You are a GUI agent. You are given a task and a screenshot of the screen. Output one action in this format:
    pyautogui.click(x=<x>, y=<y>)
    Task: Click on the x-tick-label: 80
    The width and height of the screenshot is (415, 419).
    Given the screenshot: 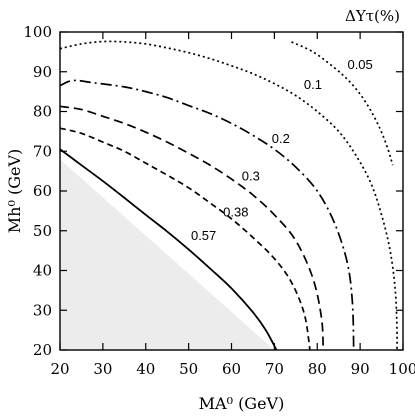 What is the action you would take?
    pyautogui.click(x=317, y=369)
    